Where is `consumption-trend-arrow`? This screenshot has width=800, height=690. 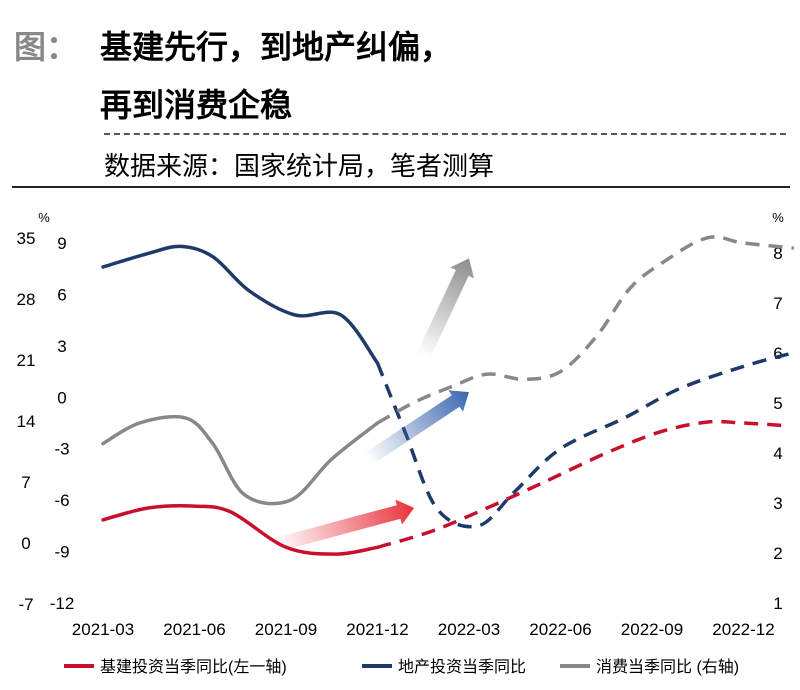
consumption-trend-arrow is located at coordinates (445, 309).